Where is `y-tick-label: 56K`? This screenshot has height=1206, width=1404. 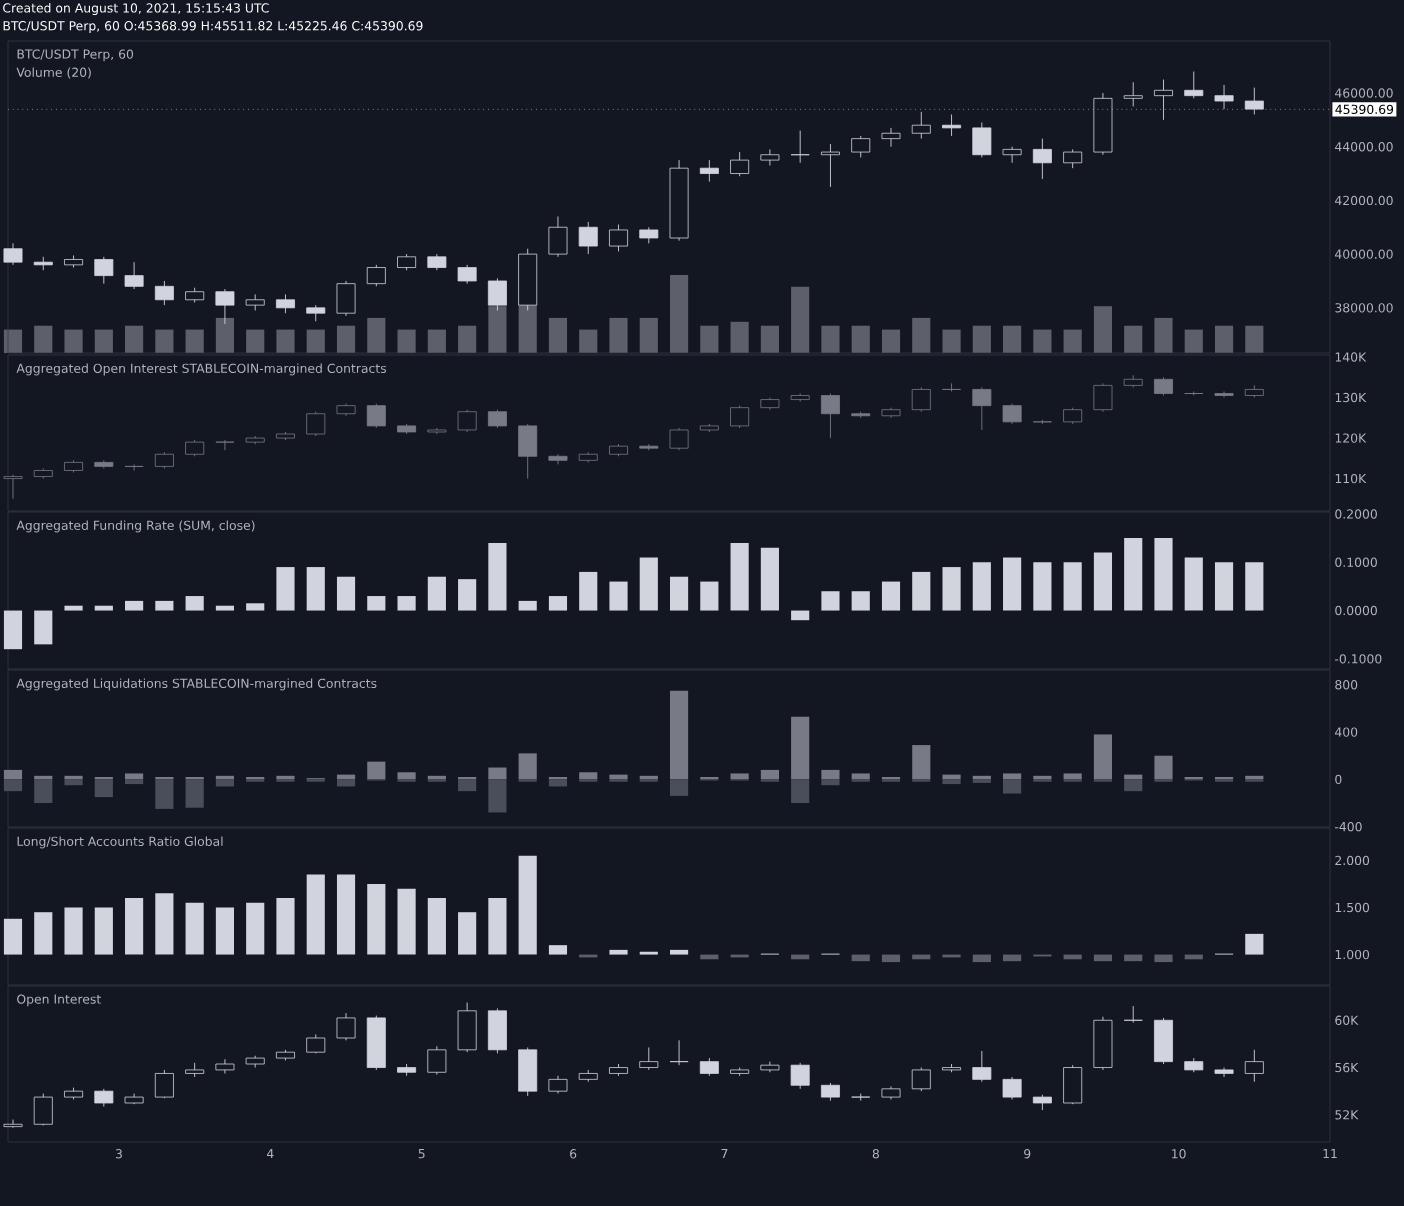
y-tick-label: 56K is located at coordinates (1347, 1067).